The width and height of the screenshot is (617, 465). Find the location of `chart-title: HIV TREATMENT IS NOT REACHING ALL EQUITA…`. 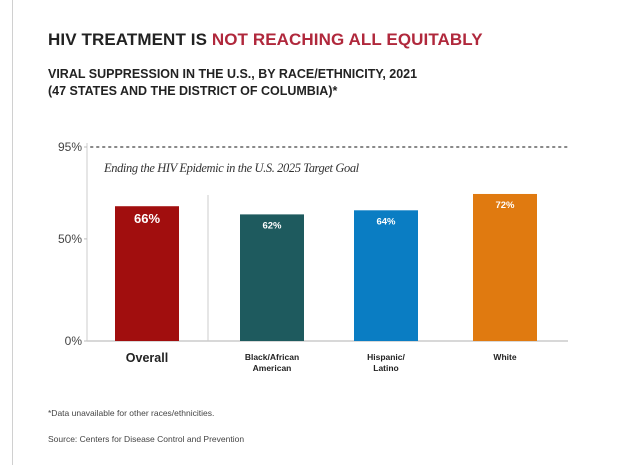

chart-title: HIV TREATMENT IS NOT REACHING ALL EQUITA… is located at coordinates (265, 40).